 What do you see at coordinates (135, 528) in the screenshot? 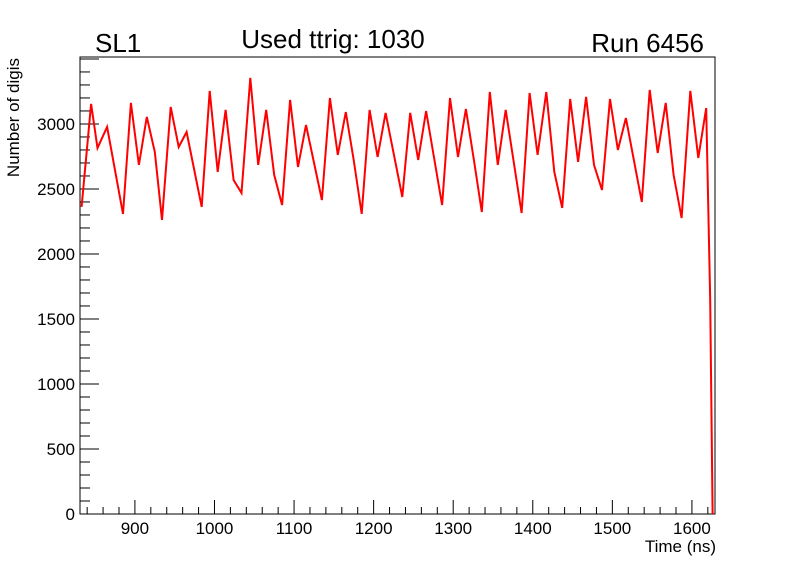
I see `x-tick-label: 900` at bounding box center [135, 528].